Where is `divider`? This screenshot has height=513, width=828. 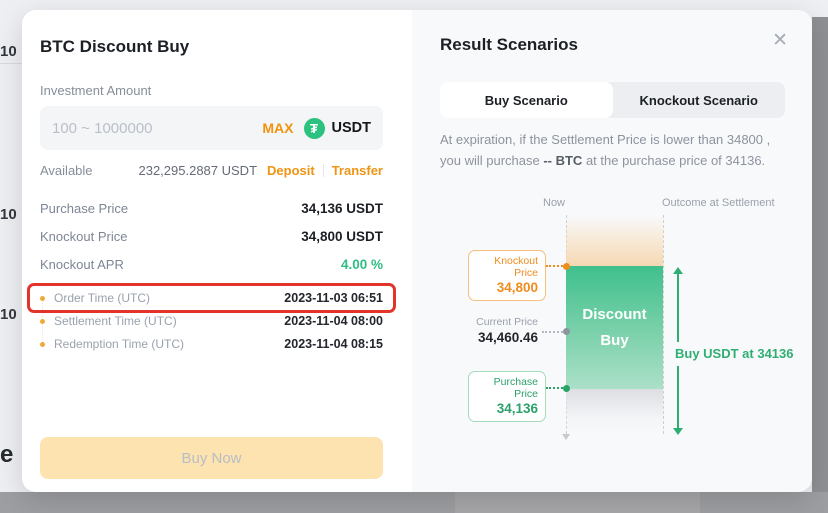
divider is located at coordinates (323, 170).